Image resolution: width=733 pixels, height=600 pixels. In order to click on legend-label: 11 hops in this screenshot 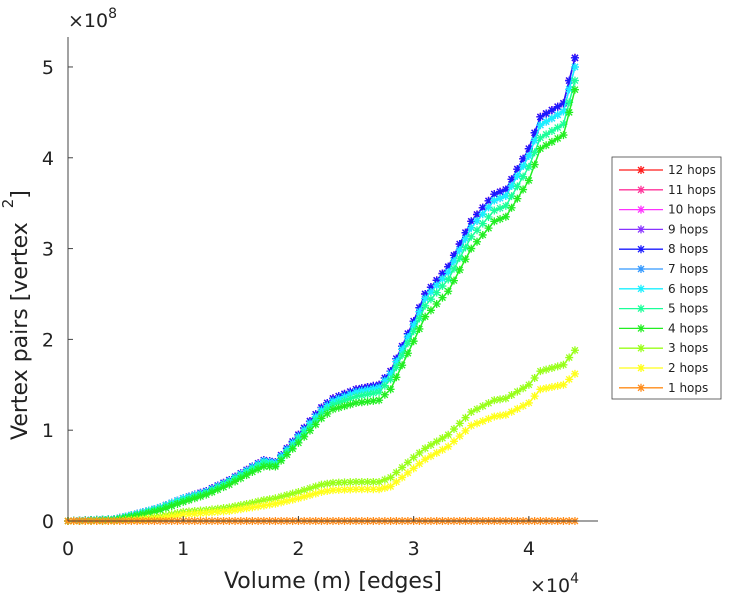, I will do `click(692, 190)`.